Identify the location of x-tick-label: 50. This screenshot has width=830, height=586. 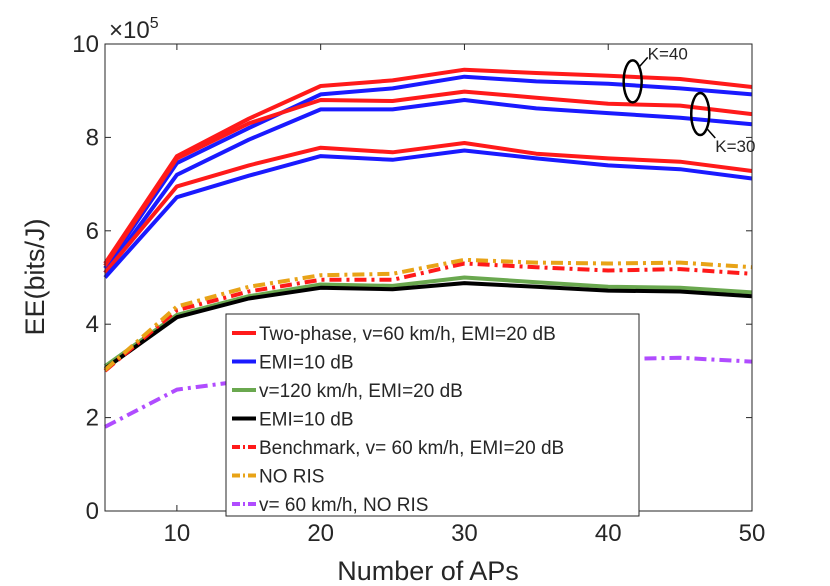
(752, 533).